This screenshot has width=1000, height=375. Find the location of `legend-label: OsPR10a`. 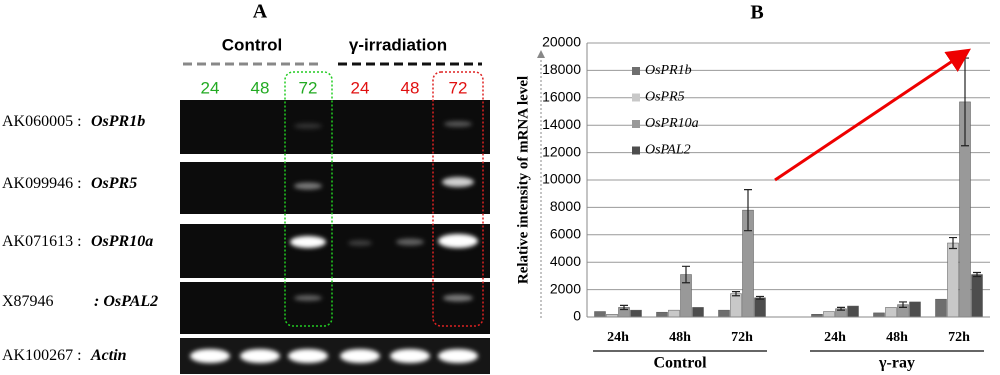

legend-label: OsPR10a is located at coordinates (672, 123).